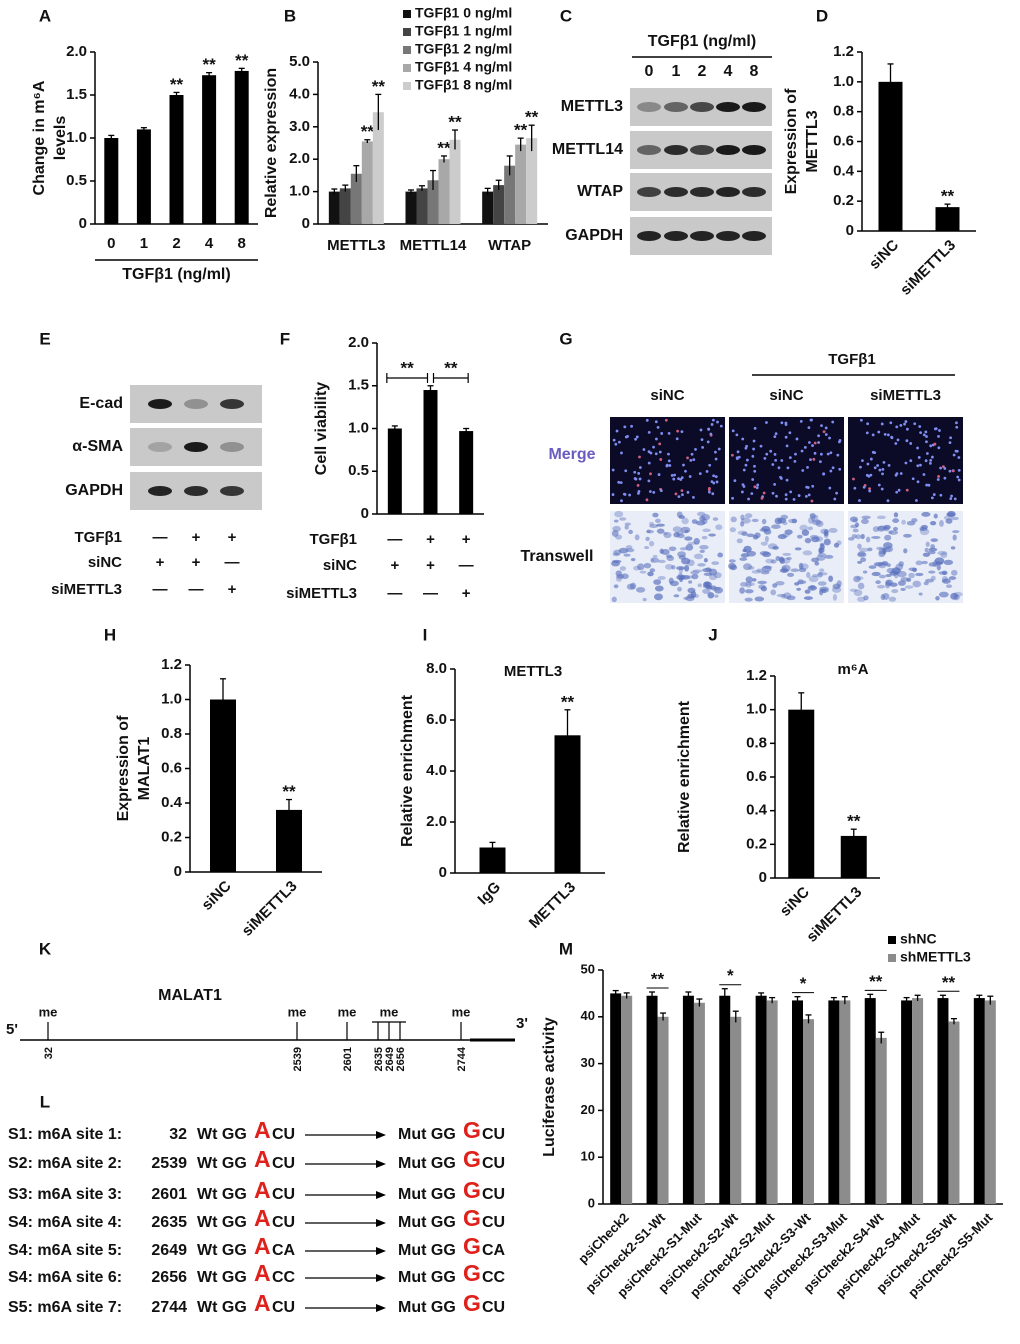 The height and width of the screenshot is (1344, 1020). I want to click on fluorescence-image, so click(905, 460).